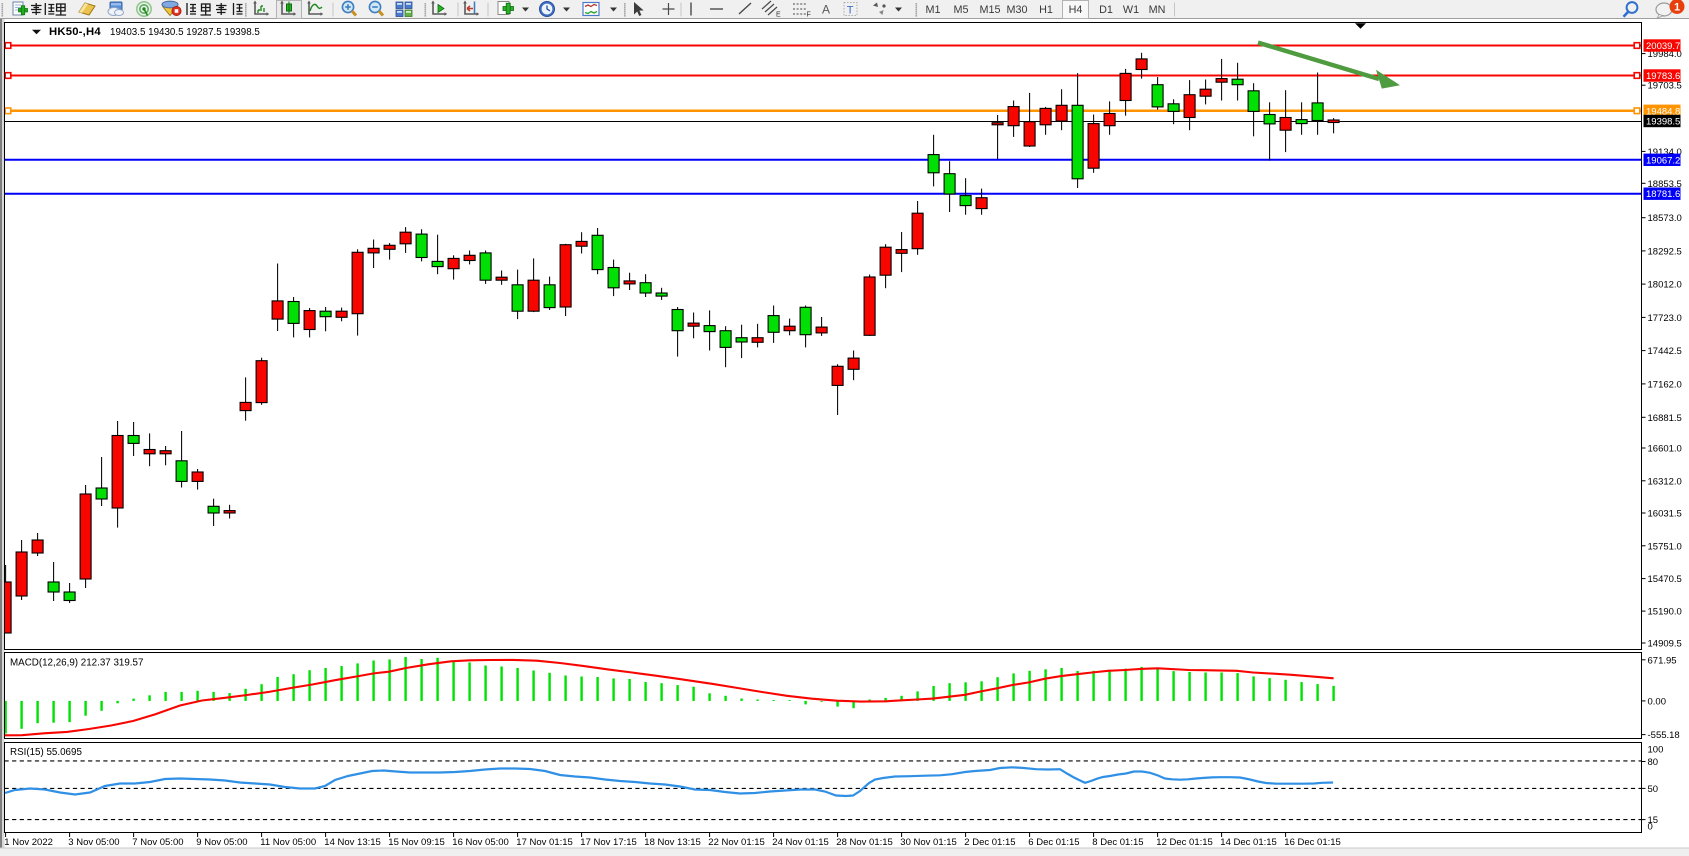 The height and width of the screenshot is (856, 1689). I want to click on svg-text: 0.00, so click(1657, 701).